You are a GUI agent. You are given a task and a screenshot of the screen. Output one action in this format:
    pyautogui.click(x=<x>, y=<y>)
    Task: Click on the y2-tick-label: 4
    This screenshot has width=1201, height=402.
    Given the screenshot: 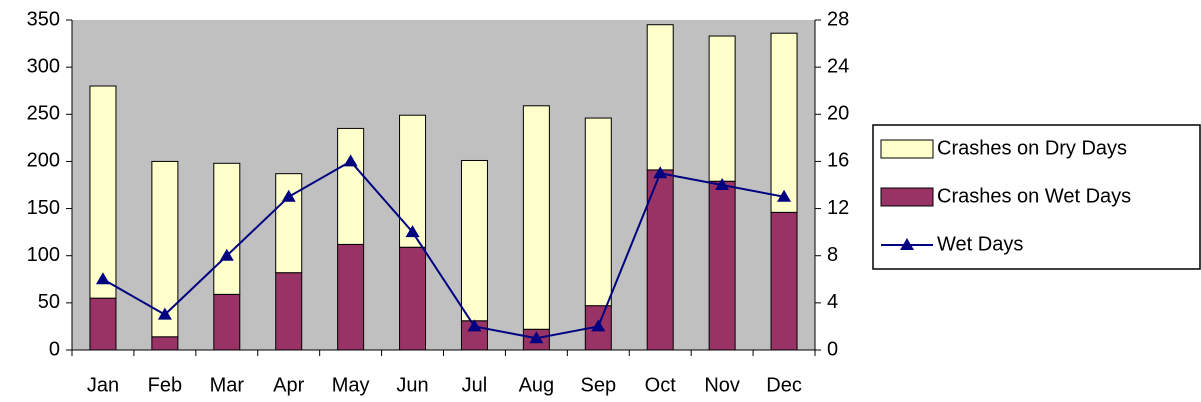 What is the action you would take?
    pyautogui.click(x=832, y=302)
    